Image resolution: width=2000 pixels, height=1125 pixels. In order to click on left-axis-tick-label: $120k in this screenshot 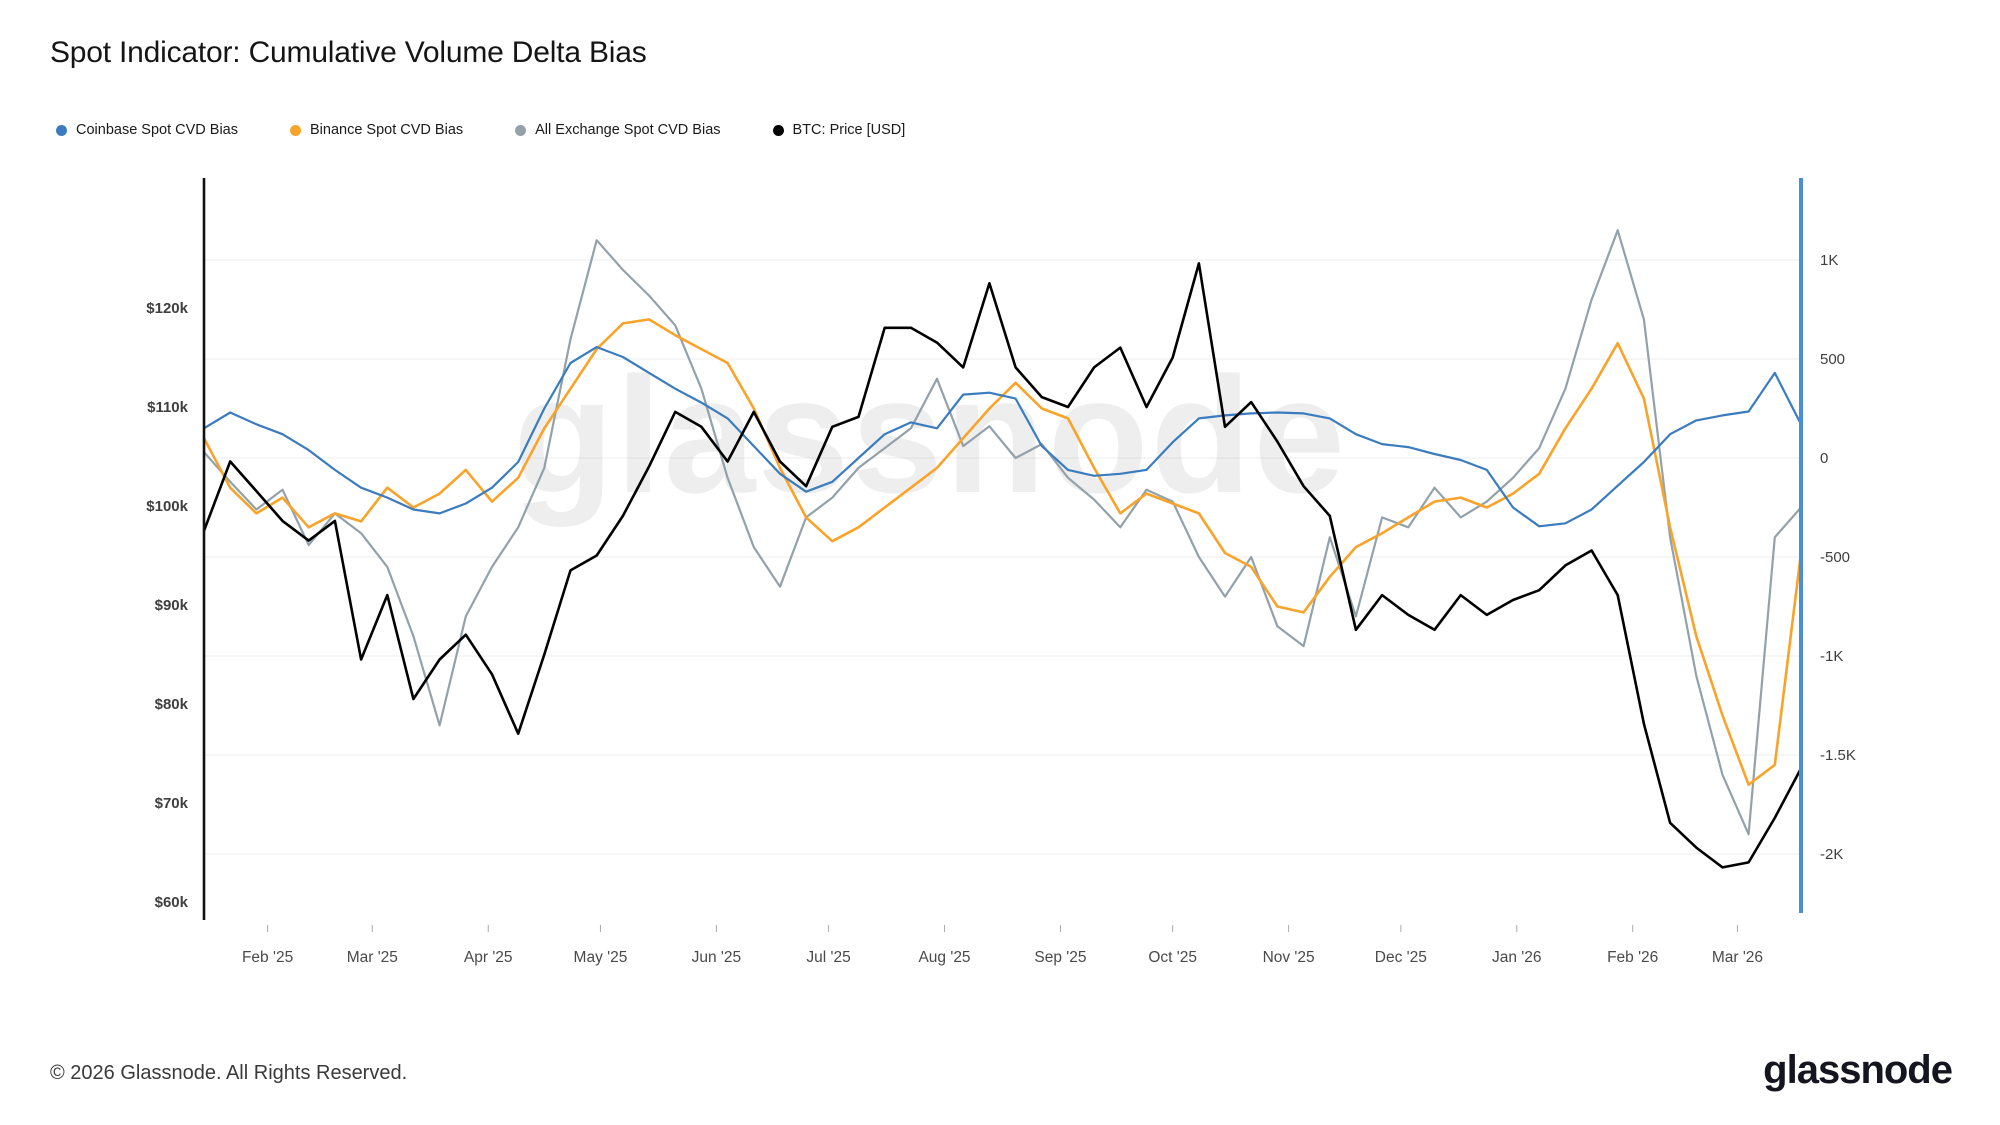, I will do `click(167, 308)`.